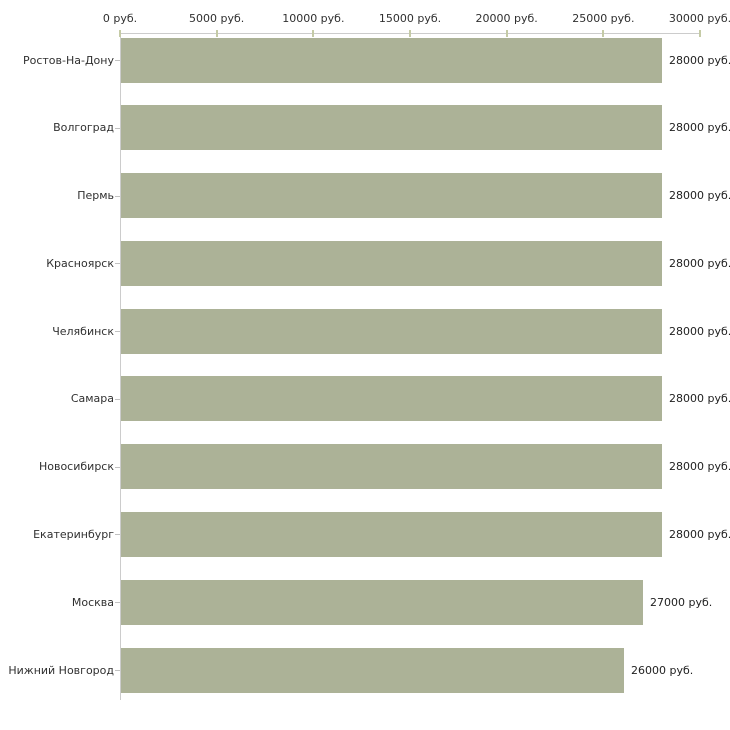 This screenshot has height=730, width=730. Describe the element at coordinates (506, 18) in the screenshot. I see `x-axis-tick-label: 20000 руб.` at that location.